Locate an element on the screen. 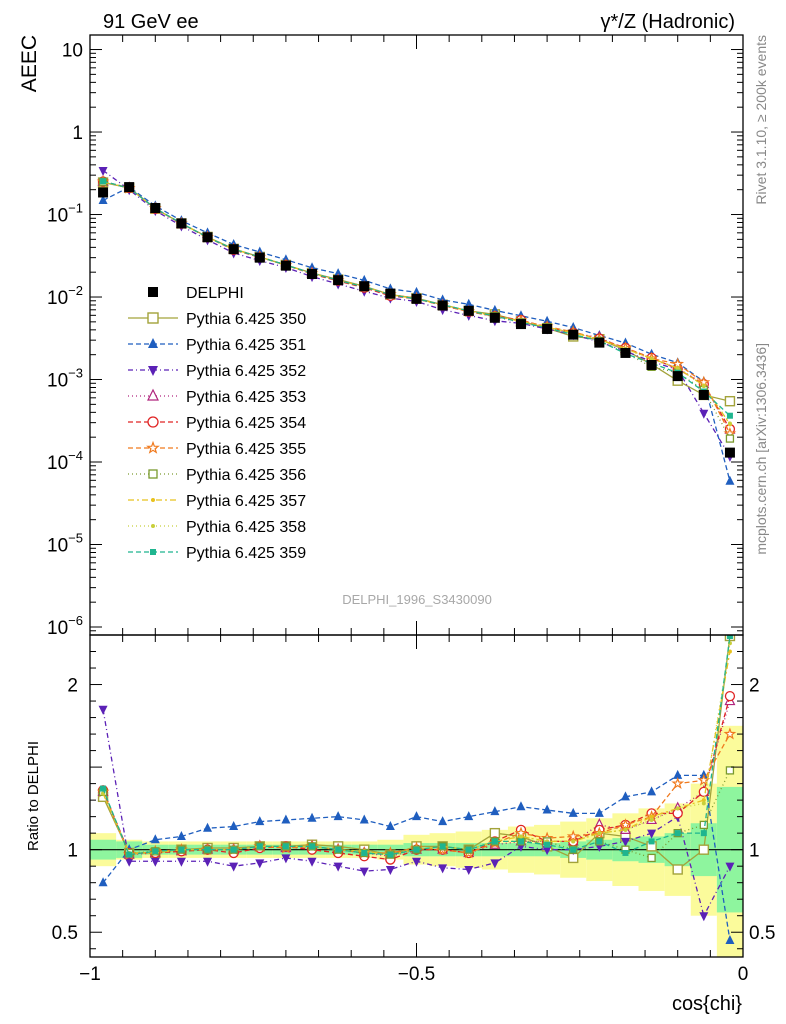  legend-label: Pythia 6.425 356 is located at coordinates (246, 475).